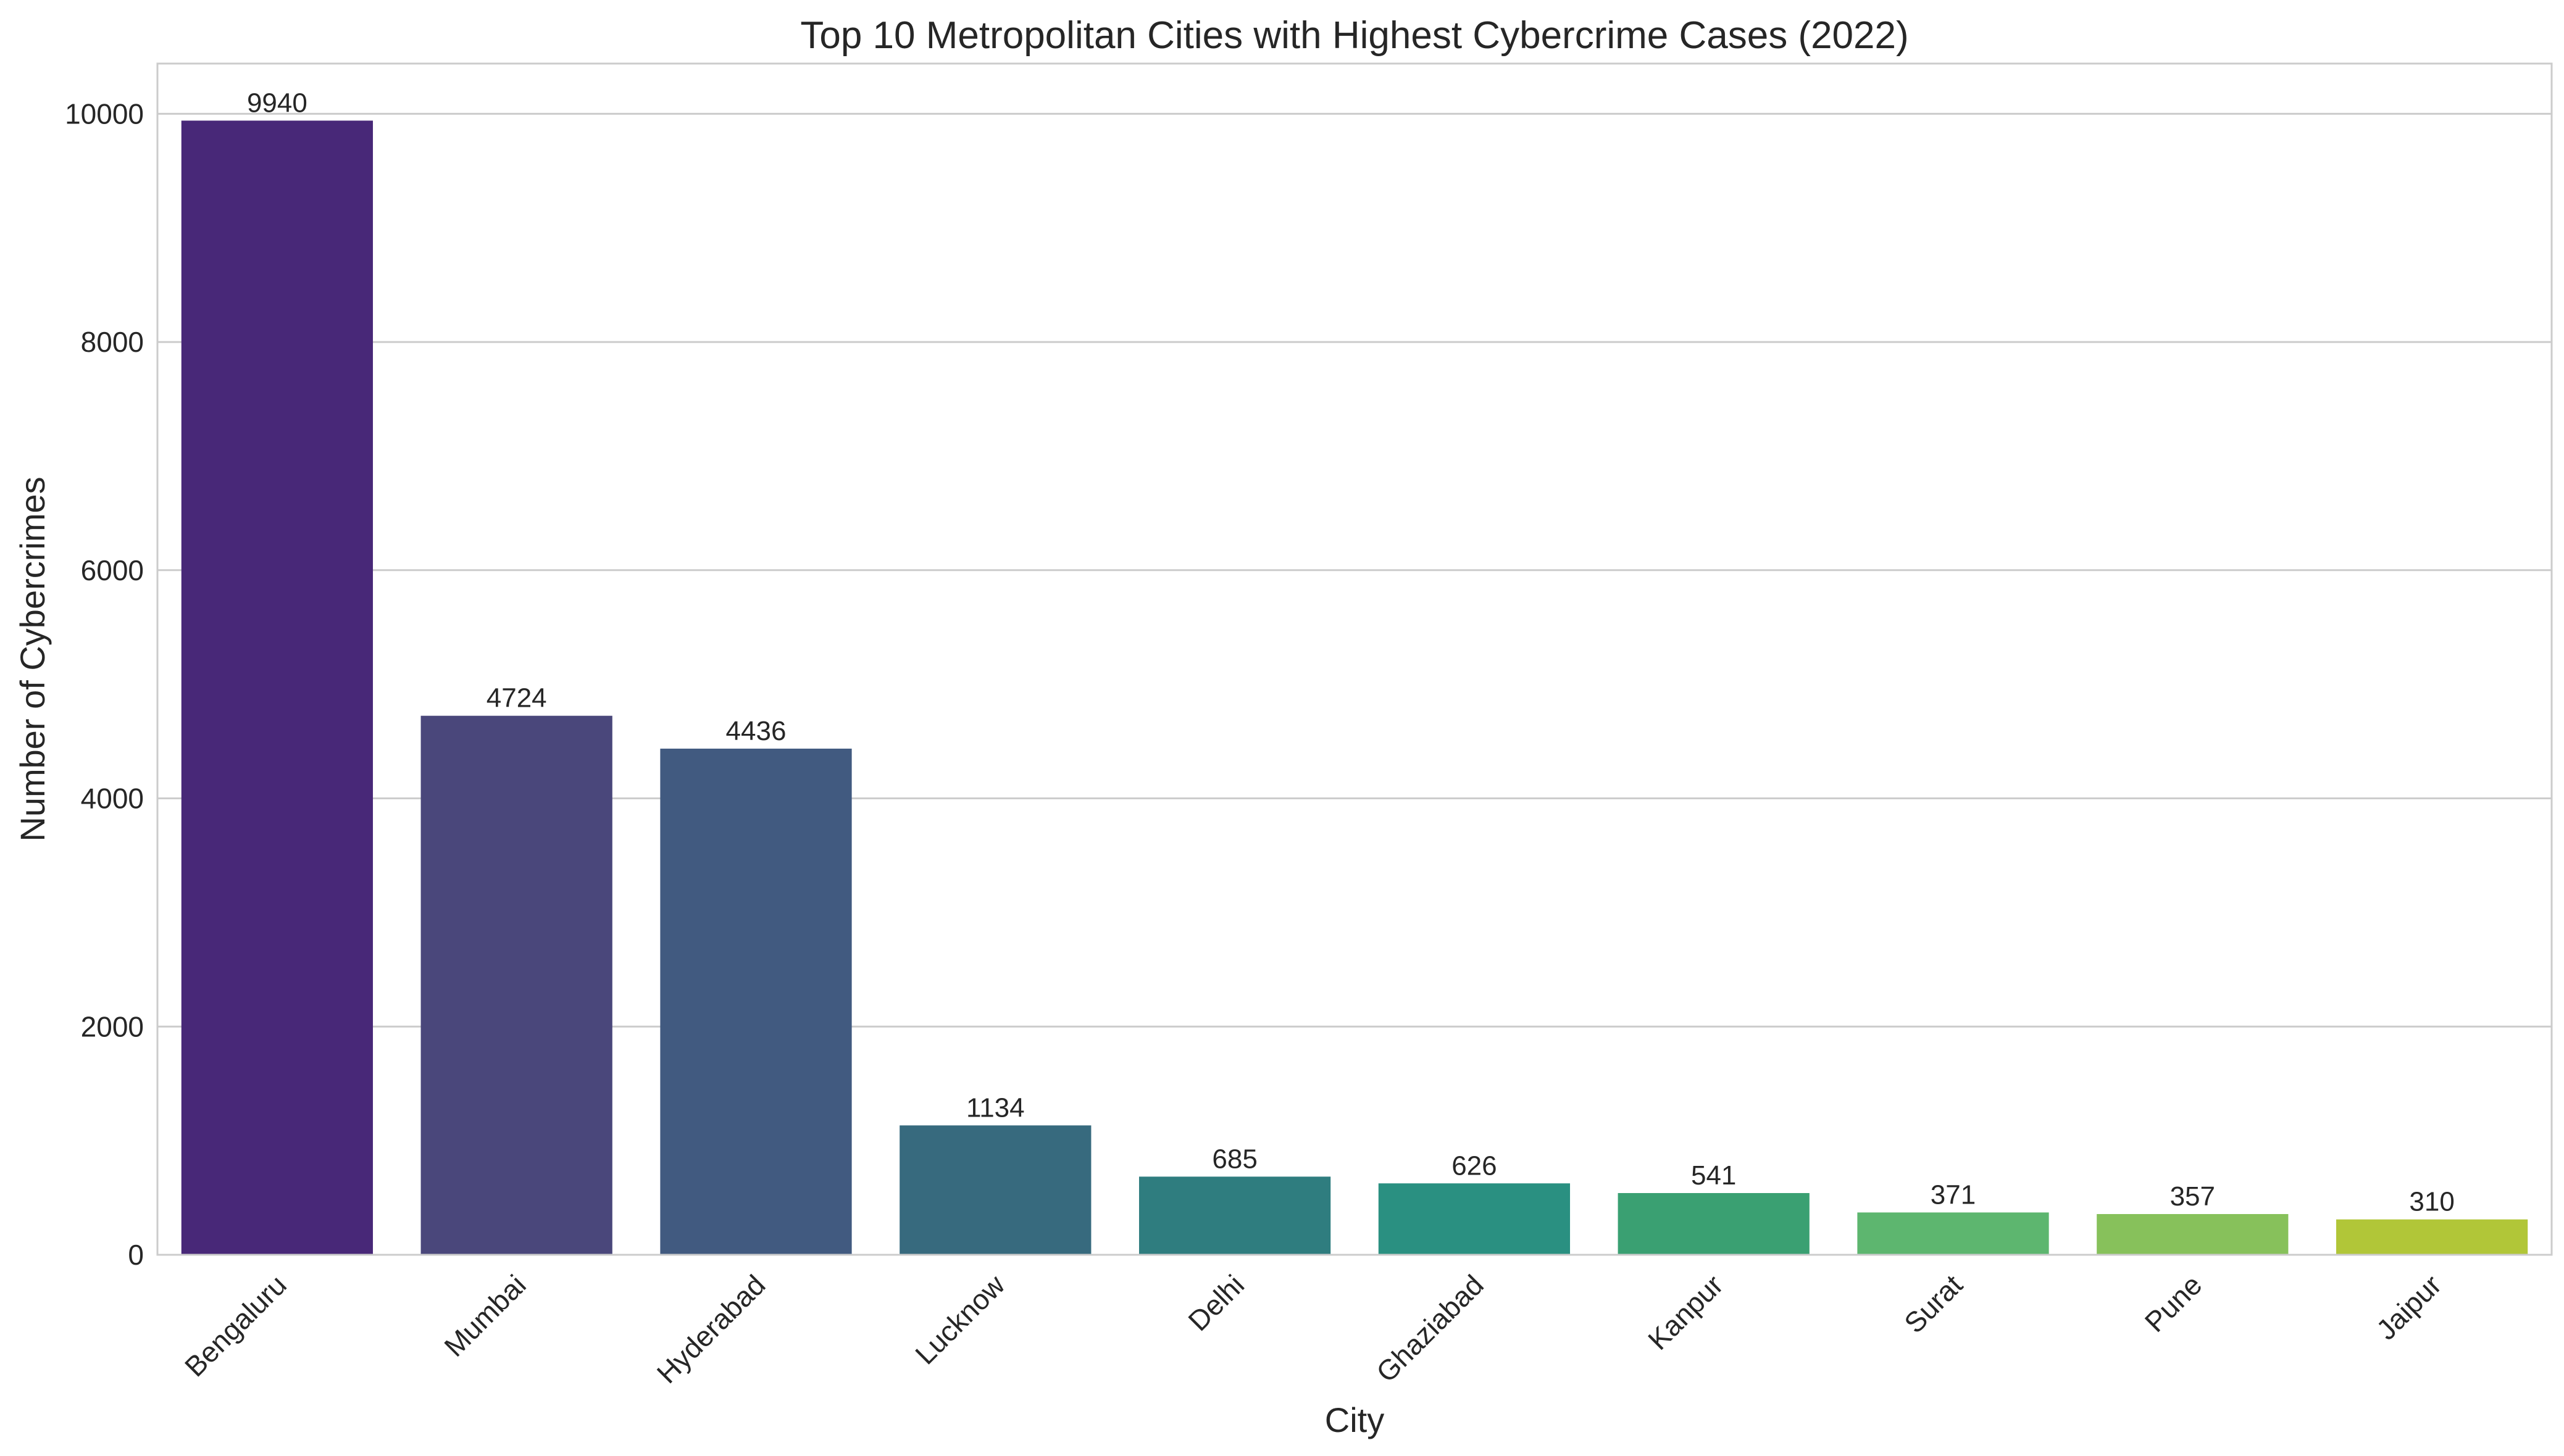 The height and width of the screenshot is (1456, 2564). I want to click on bar-value-label: 626, so click(1474, 1165).